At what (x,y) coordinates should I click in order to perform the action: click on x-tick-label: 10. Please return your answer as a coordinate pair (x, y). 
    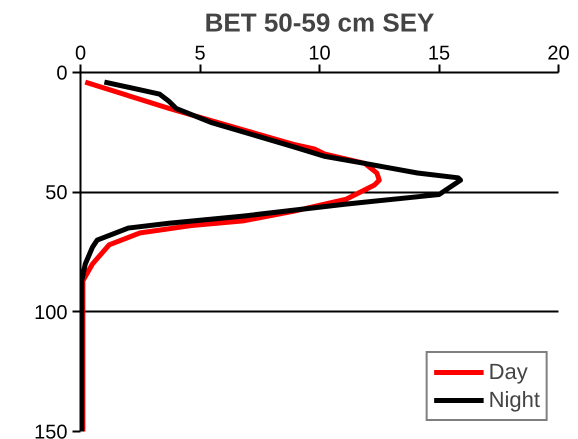
    Looking at the image, I should click on (319, 53).